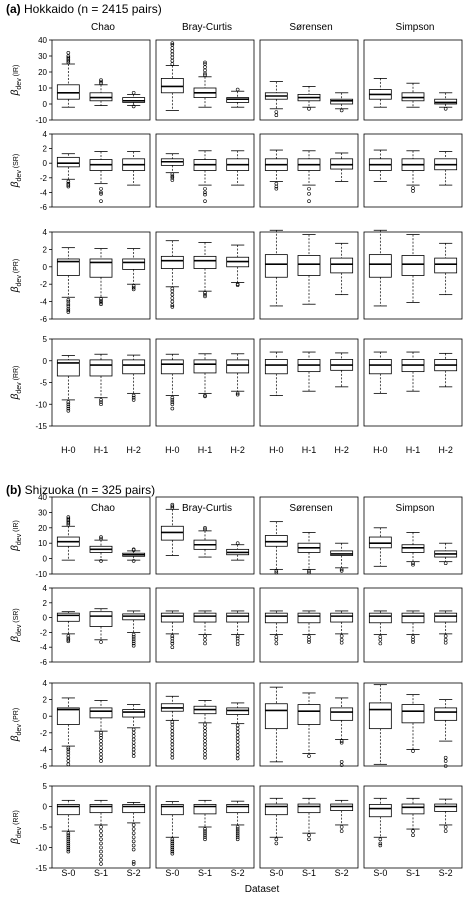 The width and height of the screenshot is (474, 897). I want to click on panel-region: Shizuoka, so click(51, 490).